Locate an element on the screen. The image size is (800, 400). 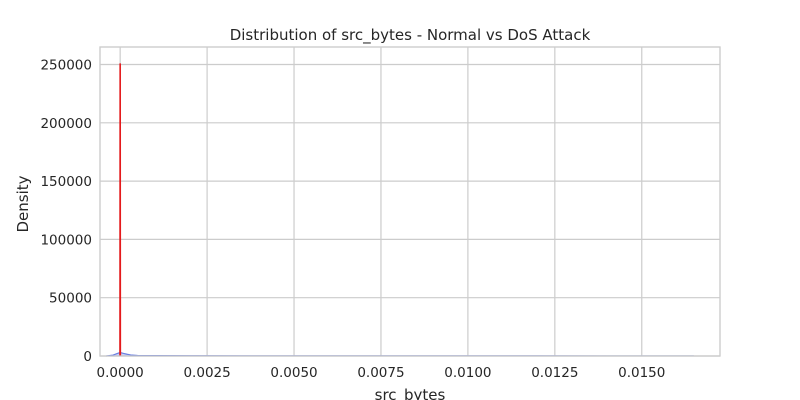
x-tick-label: 0.0000 is located at coordinates (120, 373).